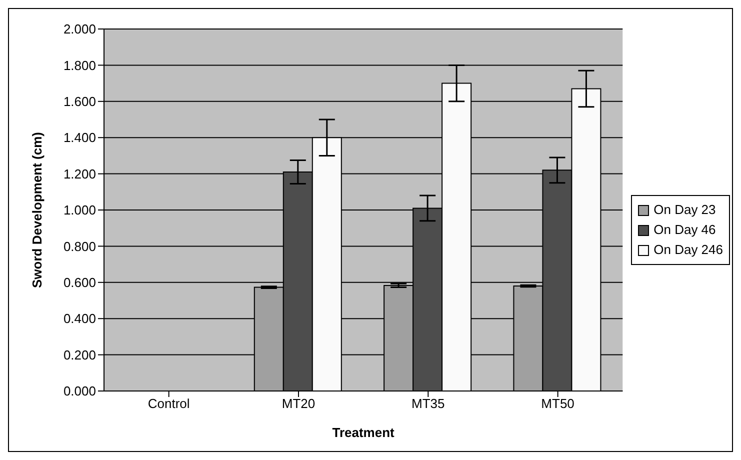 The width and height of the screenshot is (741, 460). What do you see at coordinates (79, 318) in the screenshot?
I see `y-tick-label: 0.400` at bounding box center [79, 318].